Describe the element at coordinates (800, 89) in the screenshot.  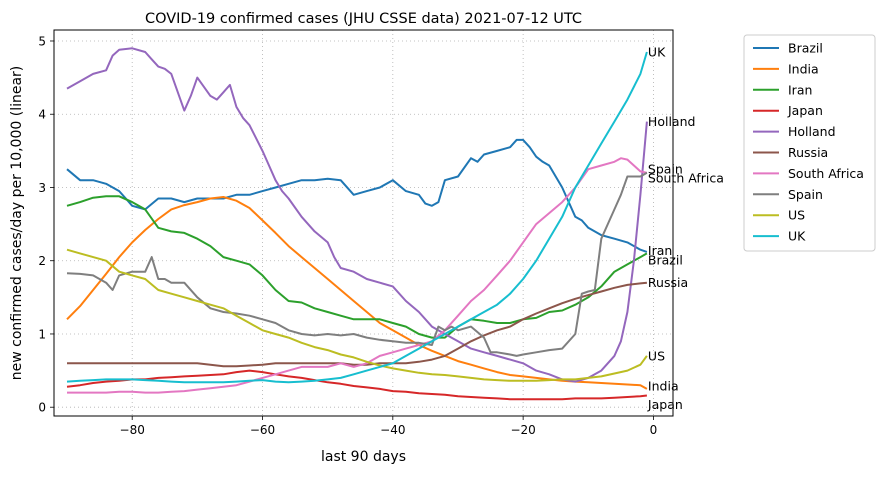
I see `legend-label-iran: Iran` at that location.